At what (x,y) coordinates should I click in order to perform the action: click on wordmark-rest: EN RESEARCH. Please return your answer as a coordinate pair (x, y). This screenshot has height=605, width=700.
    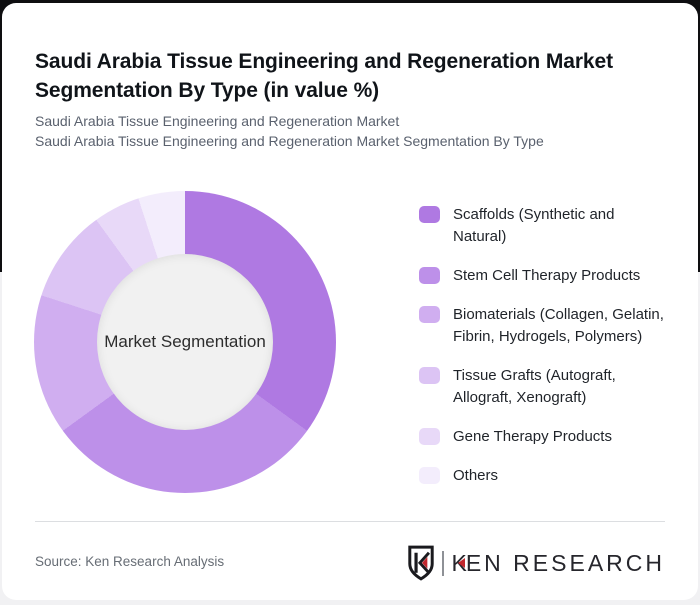
    Looking at the image, I should click on (565, 562).